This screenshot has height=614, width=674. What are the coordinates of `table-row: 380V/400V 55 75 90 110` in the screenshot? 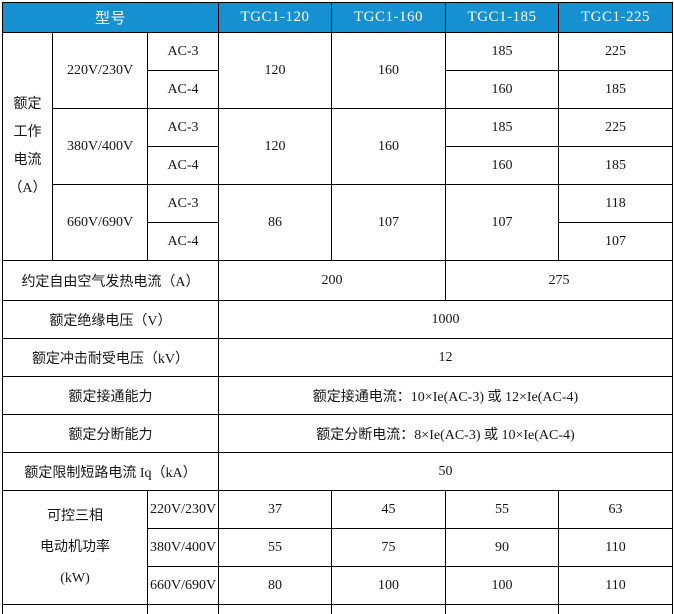 It's located at (338, 547).